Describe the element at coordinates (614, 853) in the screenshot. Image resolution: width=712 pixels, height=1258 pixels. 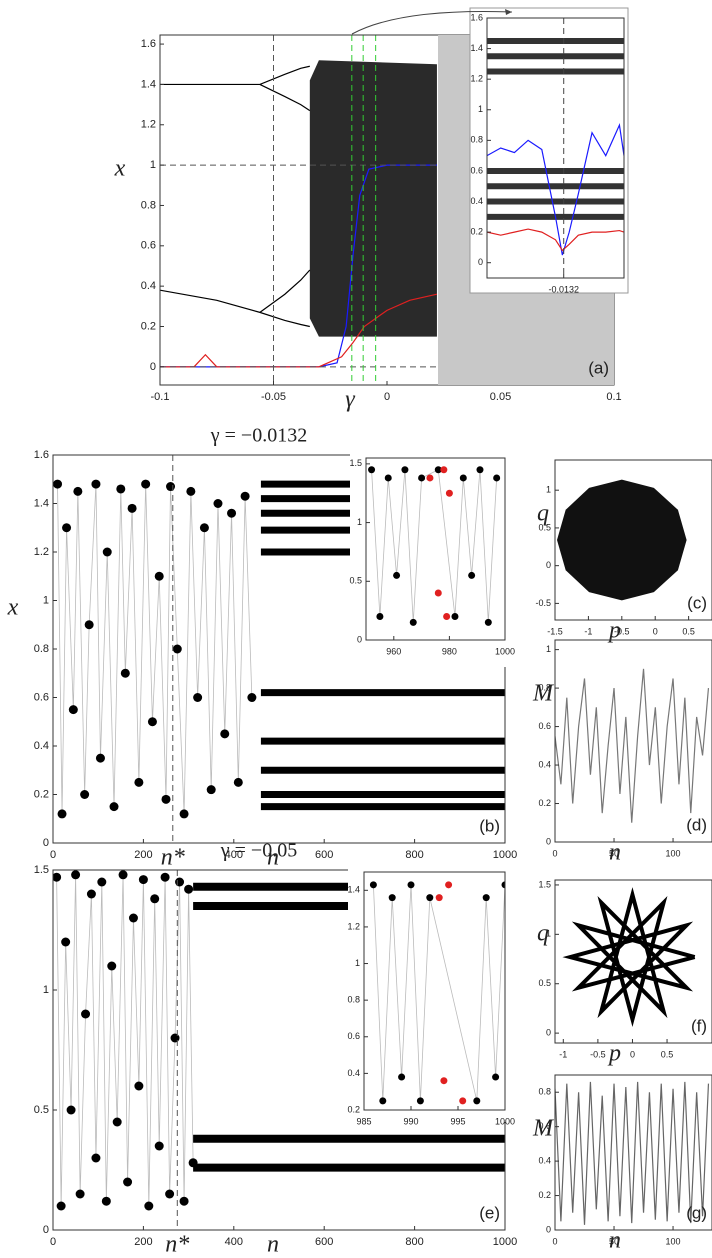
I see `x-tick-label: 50` at that location.